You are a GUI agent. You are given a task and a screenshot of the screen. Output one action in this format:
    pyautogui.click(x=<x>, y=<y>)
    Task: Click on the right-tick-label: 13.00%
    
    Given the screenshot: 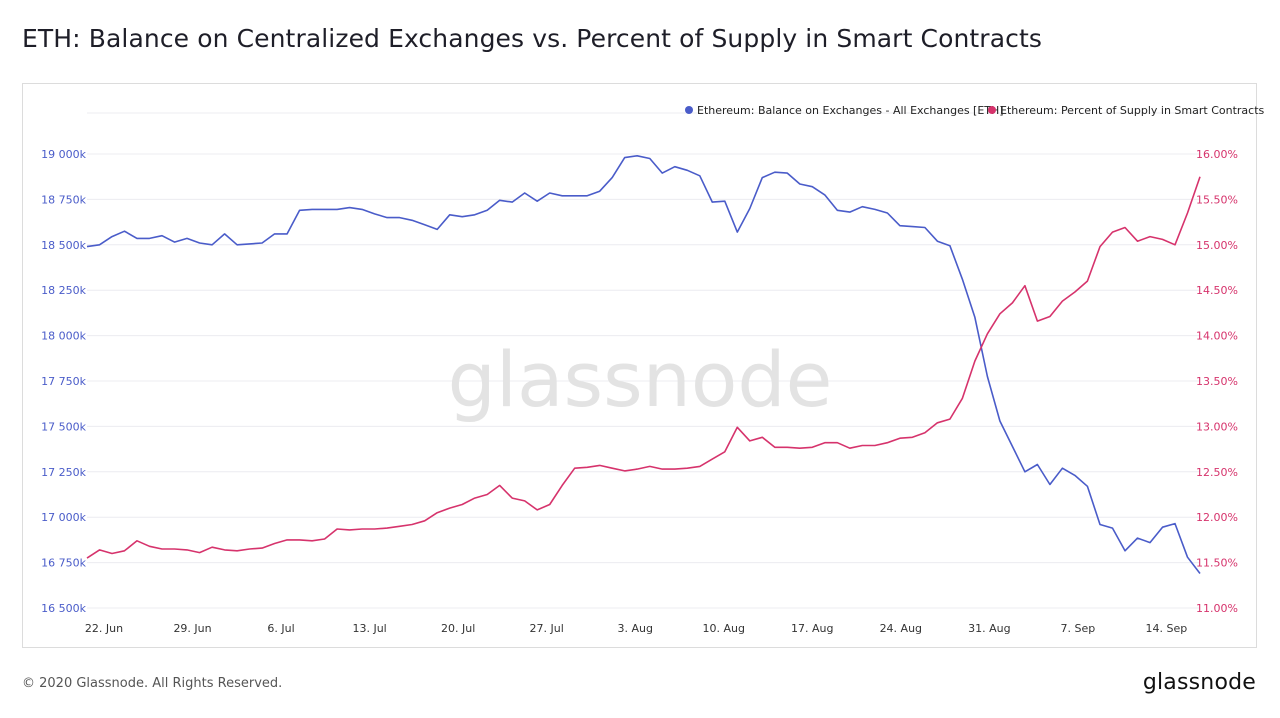 What is the action you would take?
    pyautogui.click(x=1217, y=426)
    